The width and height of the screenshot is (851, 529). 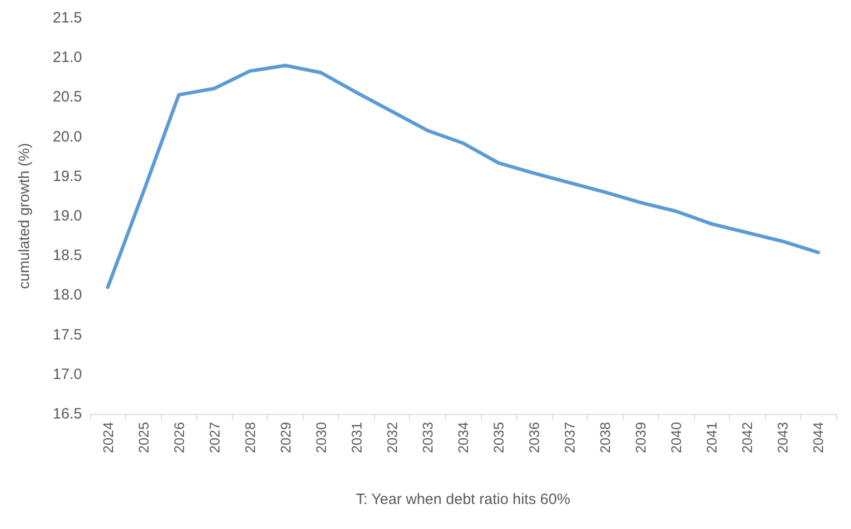 I want to click on x-tick-label: 2041, so click(x=712, y=438).